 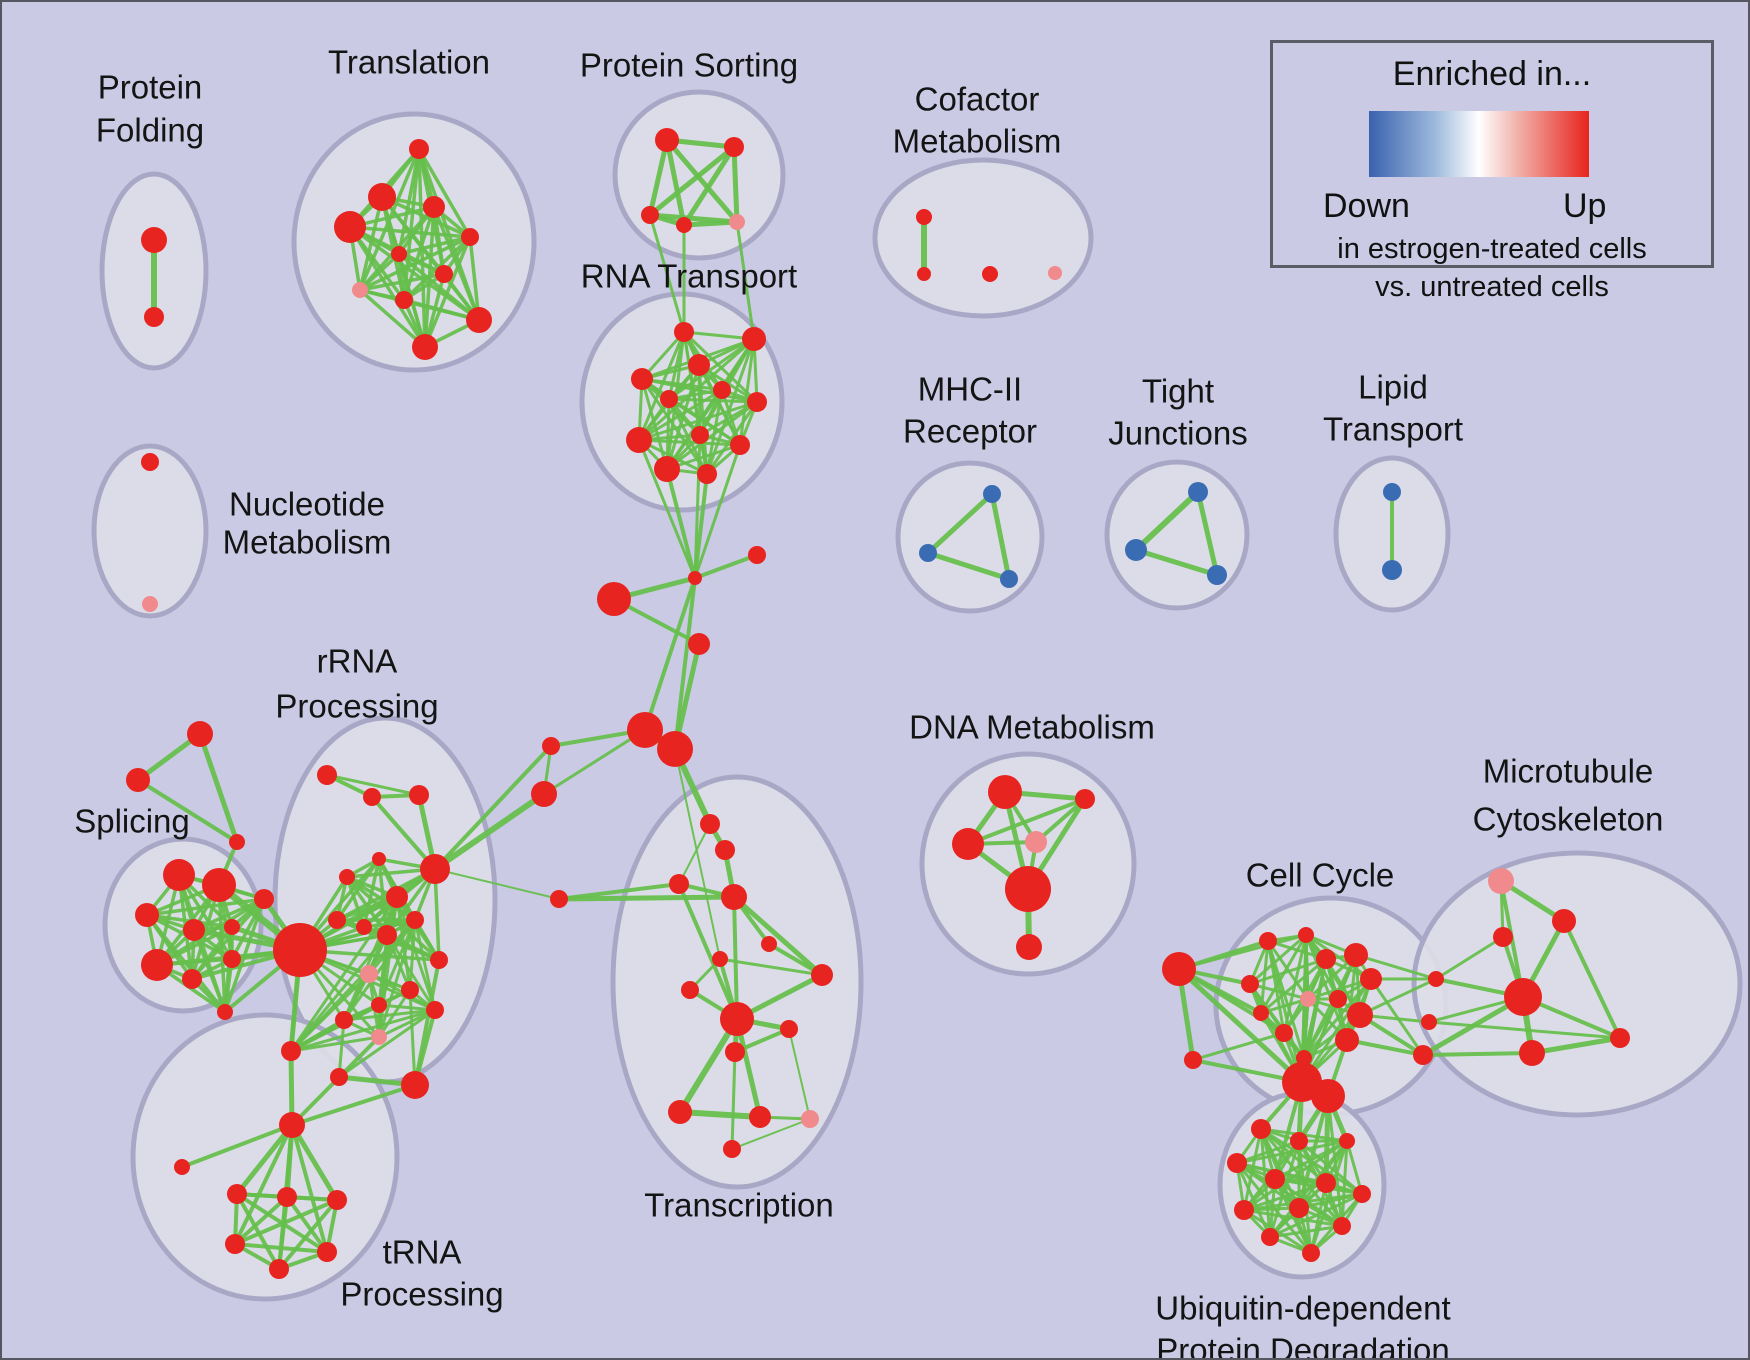 I want to click on node-ccb, so click(x=1193, y=1060).